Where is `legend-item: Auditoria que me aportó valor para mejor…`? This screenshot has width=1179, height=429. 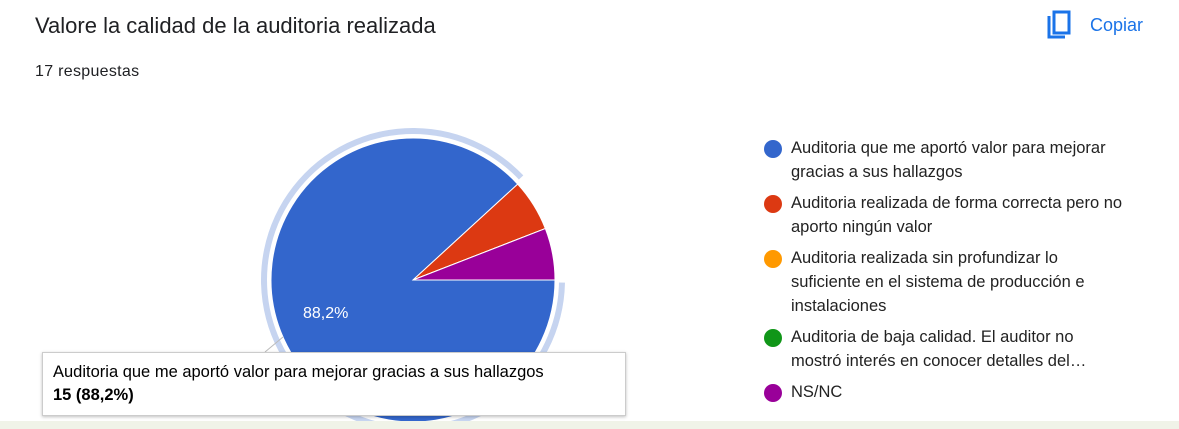 legend-item: Auditoria que me aportó valor para mejor… is located at coordinates (944, 160).